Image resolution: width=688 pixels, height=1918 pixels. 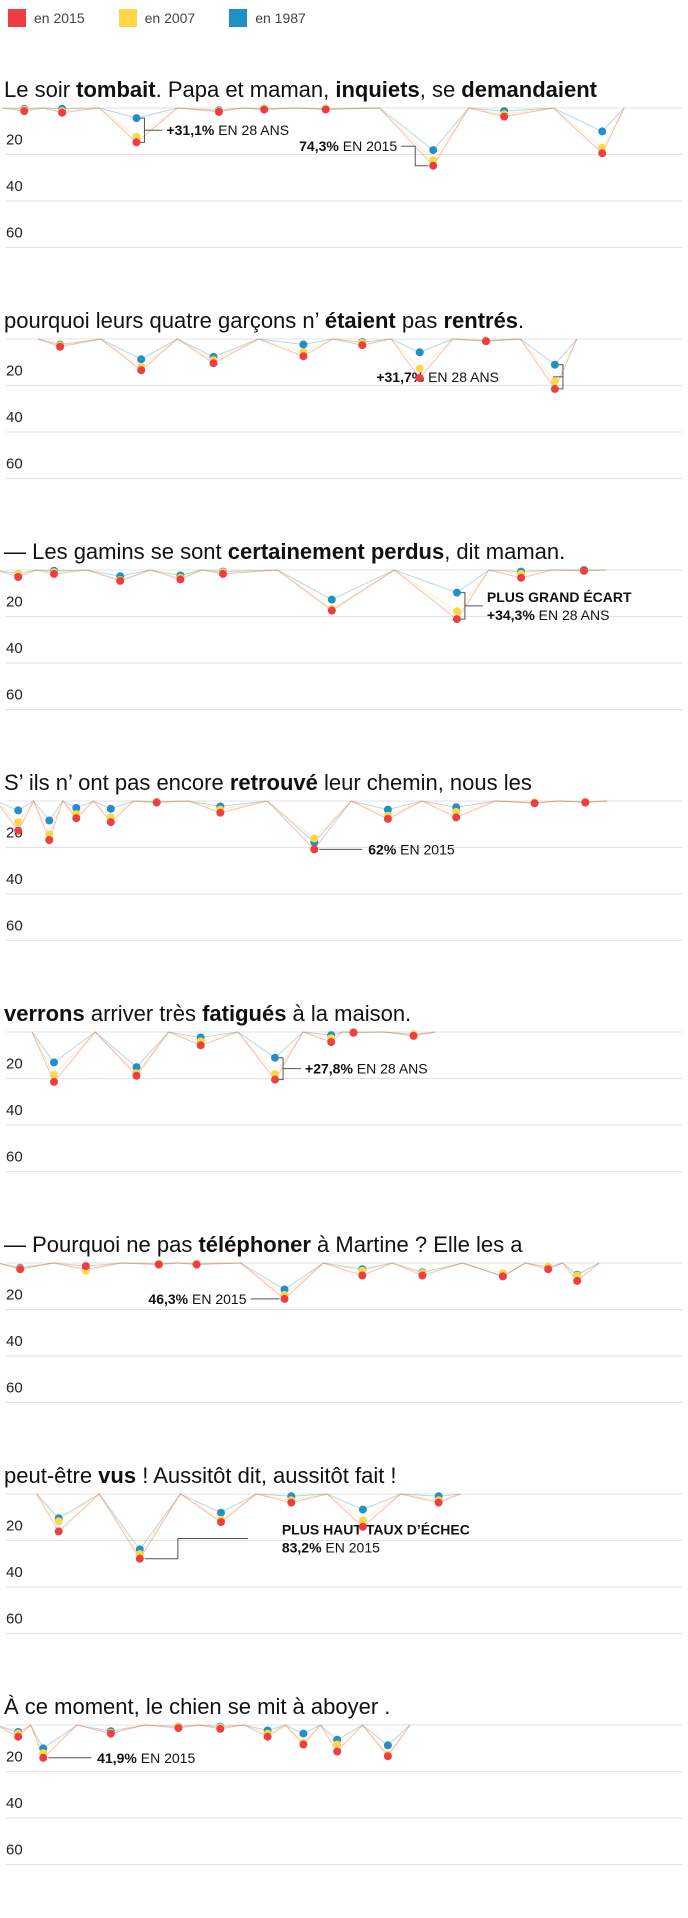 I want to click on sentence-word: leur chemin, nous les, so click(x=425, y=782).